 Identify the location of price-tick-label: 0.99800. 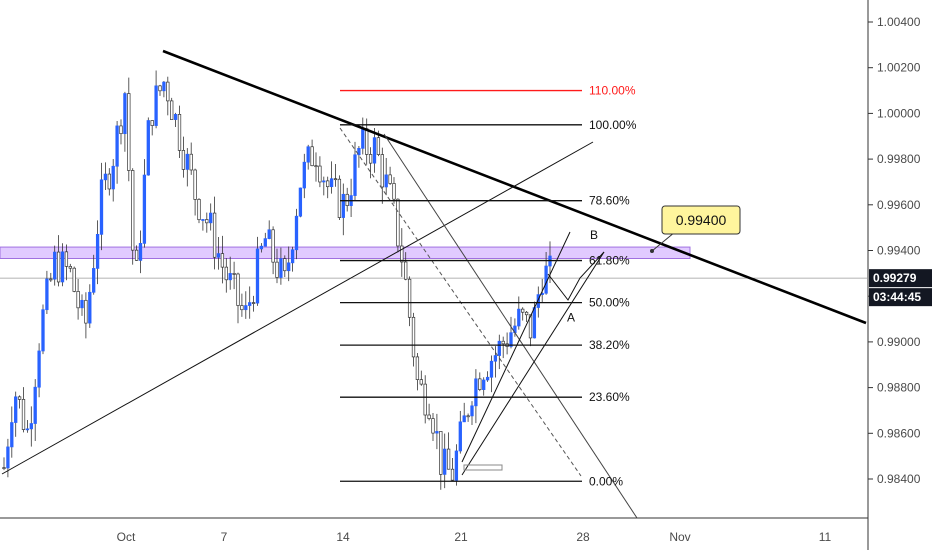
(899, 159).